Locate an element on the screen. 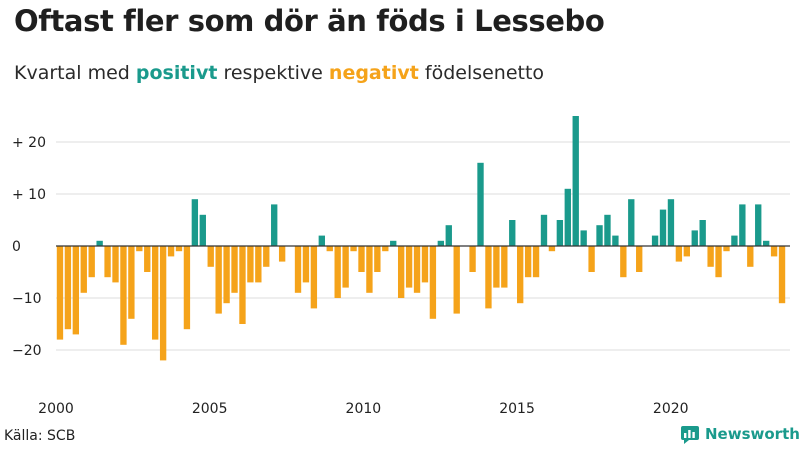  subtitle-negative-word: negativt is located at coordinates (373, 73).